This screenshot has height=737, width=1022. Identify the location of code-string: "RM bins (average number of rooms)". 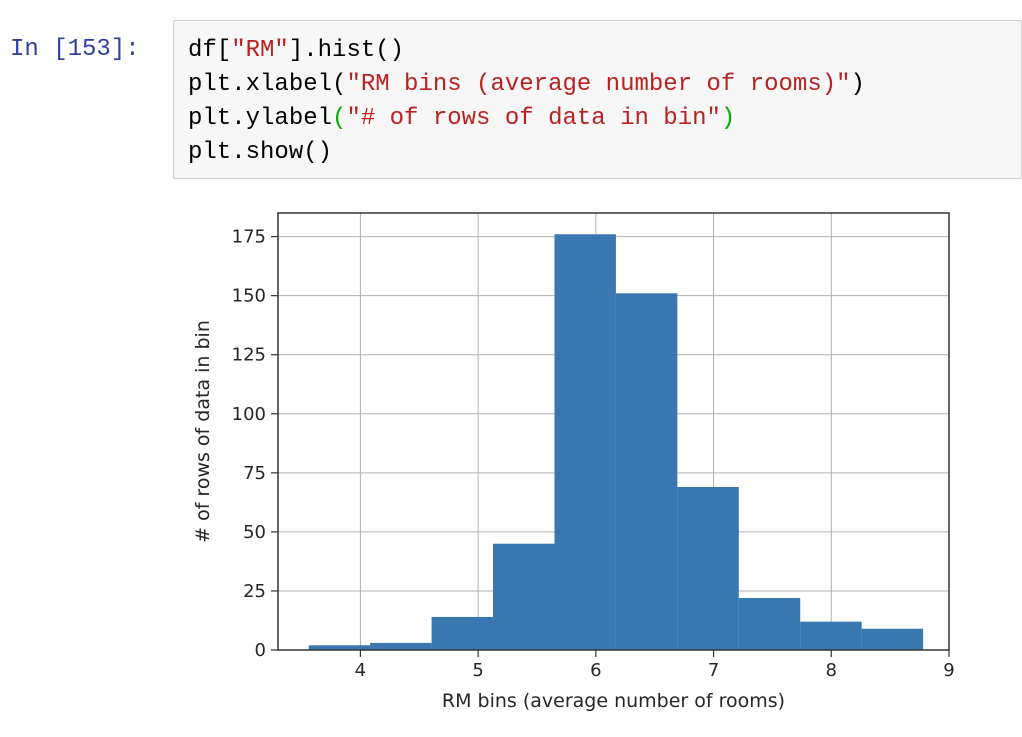
(598, 84).